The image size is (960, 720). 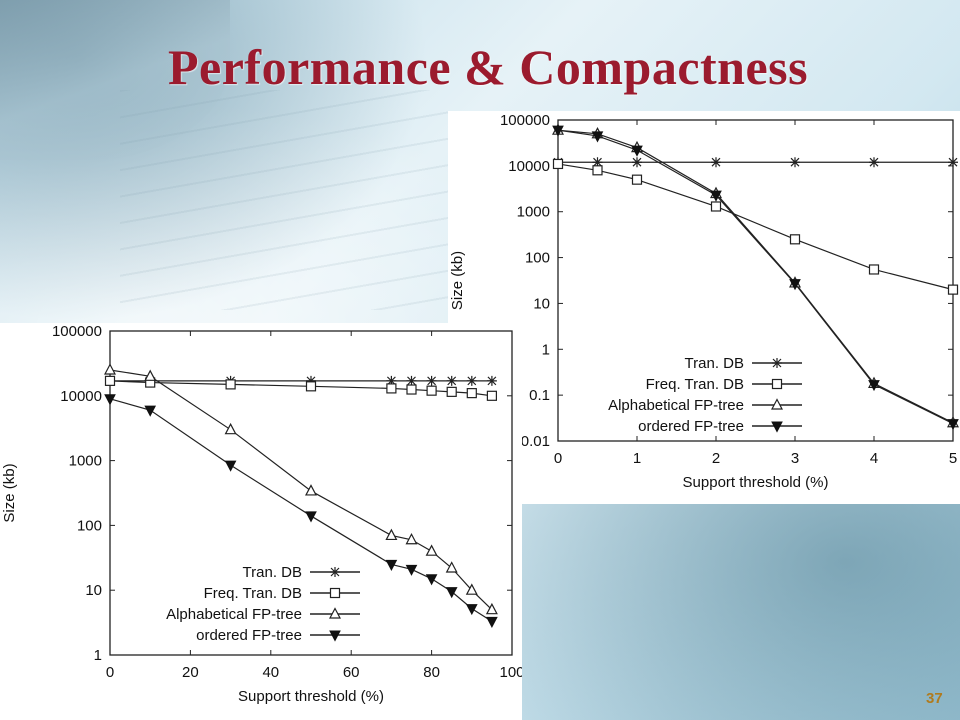 What do you see at coordinates (351, 672) in the screenshot?
I see `chart-bottom-x-tick-label: 60` at bounding box center [351, 672].